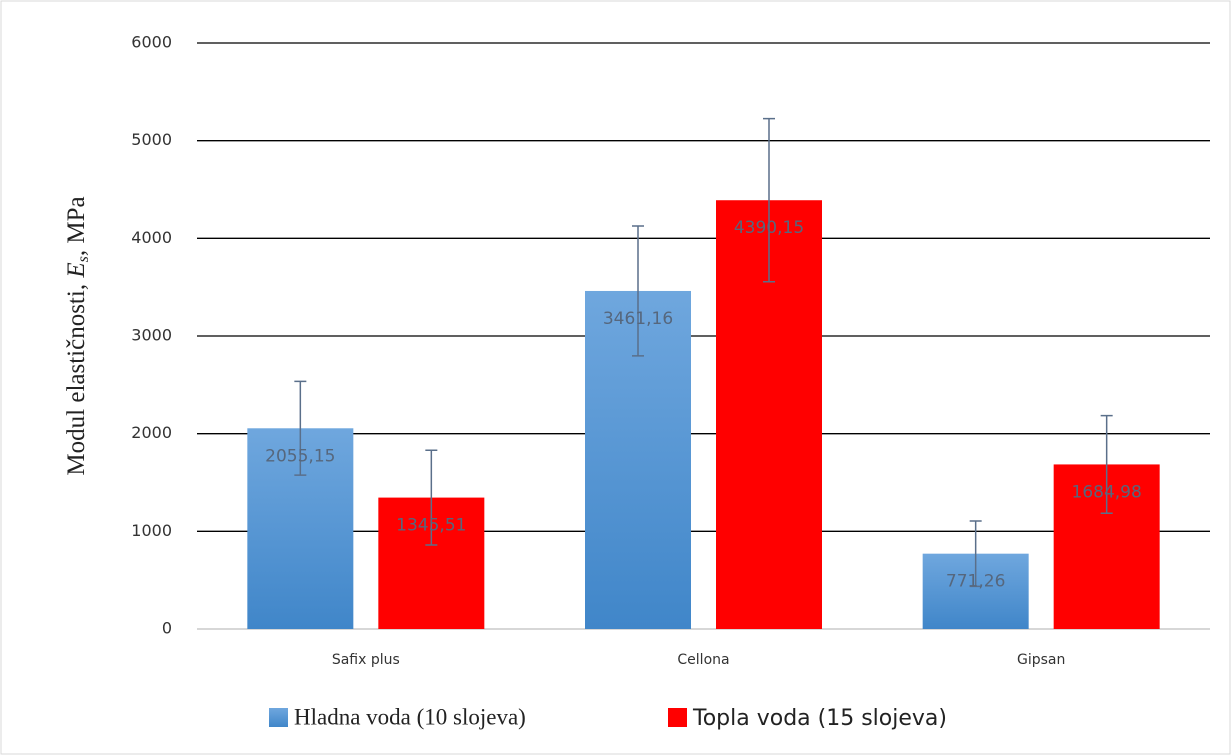  I want to click on y-label-unit: , MPa, so click(76, 226).